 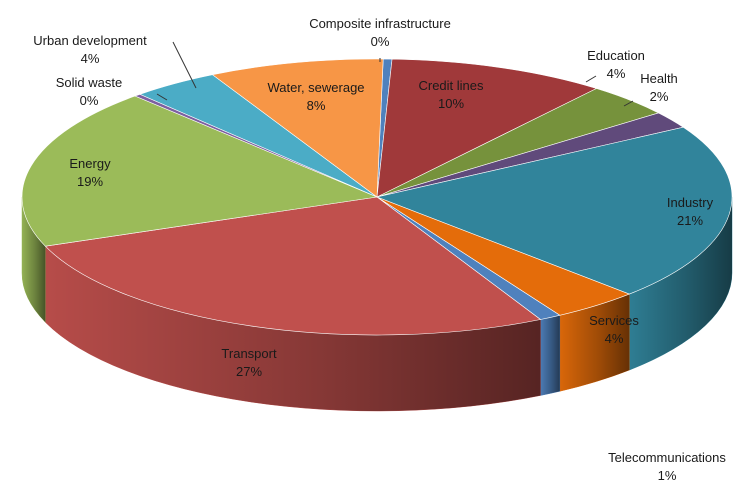 What do you see at coordinates (667, 457) in the screenshot?
I see `slice-name-label-telecommunications: Telecommunications` at bounding box center [667, 457].